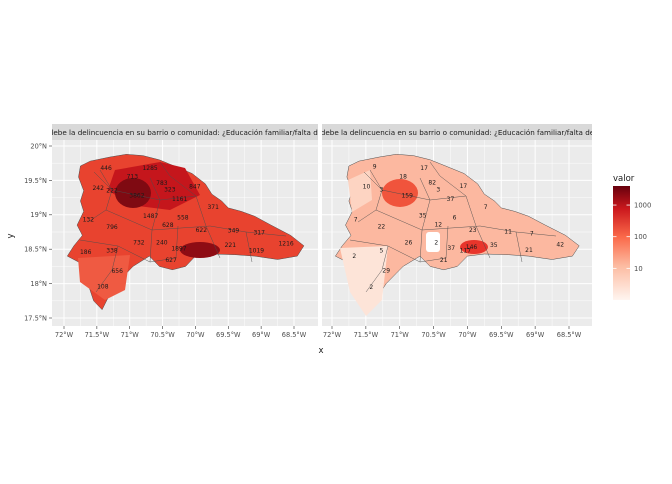 Image resolution: width=672 pixels, height=484 pixels. I want to click on region-value-label: 349, so click(234, 231).